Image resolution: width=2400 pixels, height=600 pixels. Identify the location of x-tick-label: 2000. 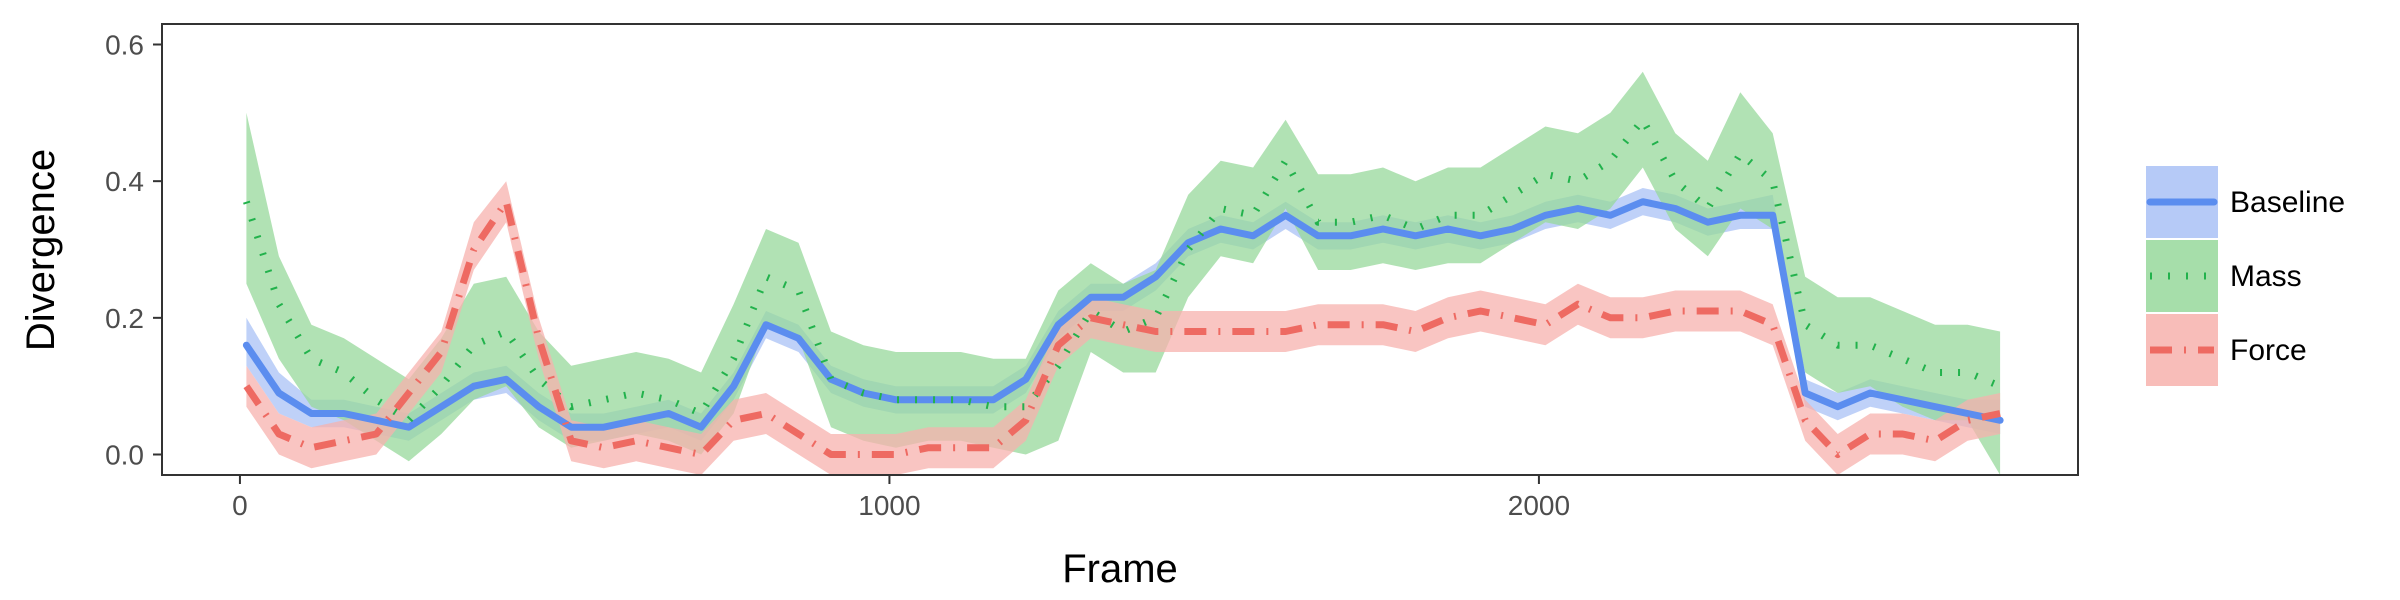
(1539, 505).